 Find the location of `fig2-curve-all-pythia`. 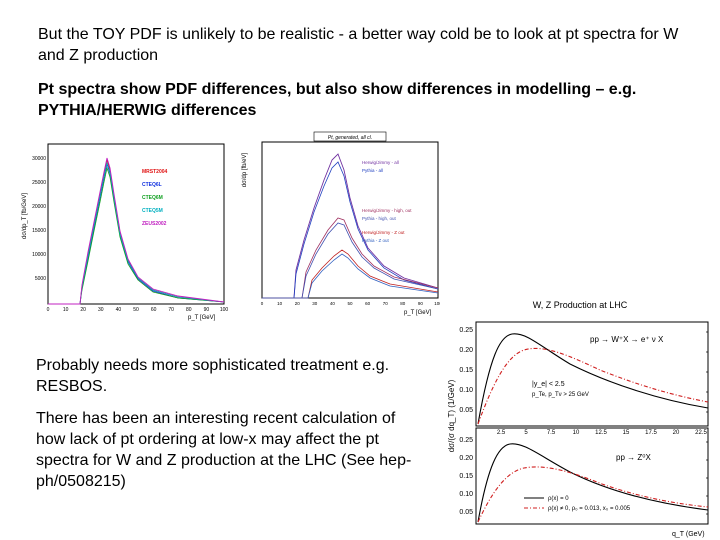

fig2-curve-all-pythia is located at coordinates (350, 230).